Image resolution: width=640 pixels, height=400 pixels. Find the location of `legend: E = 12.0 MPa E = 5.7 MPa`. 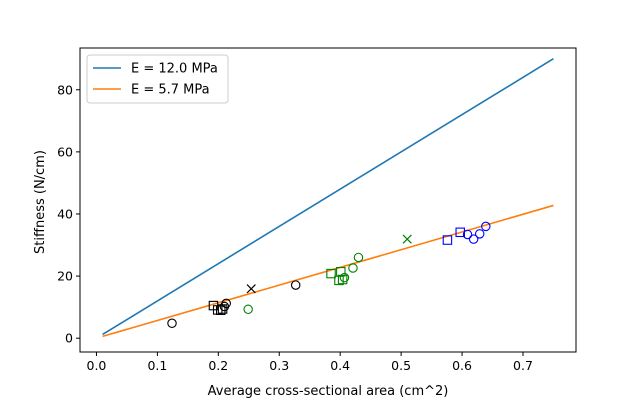

legend: E = 12.0 MPa E = 5.7 MPa is located at coordinates (157, 79).